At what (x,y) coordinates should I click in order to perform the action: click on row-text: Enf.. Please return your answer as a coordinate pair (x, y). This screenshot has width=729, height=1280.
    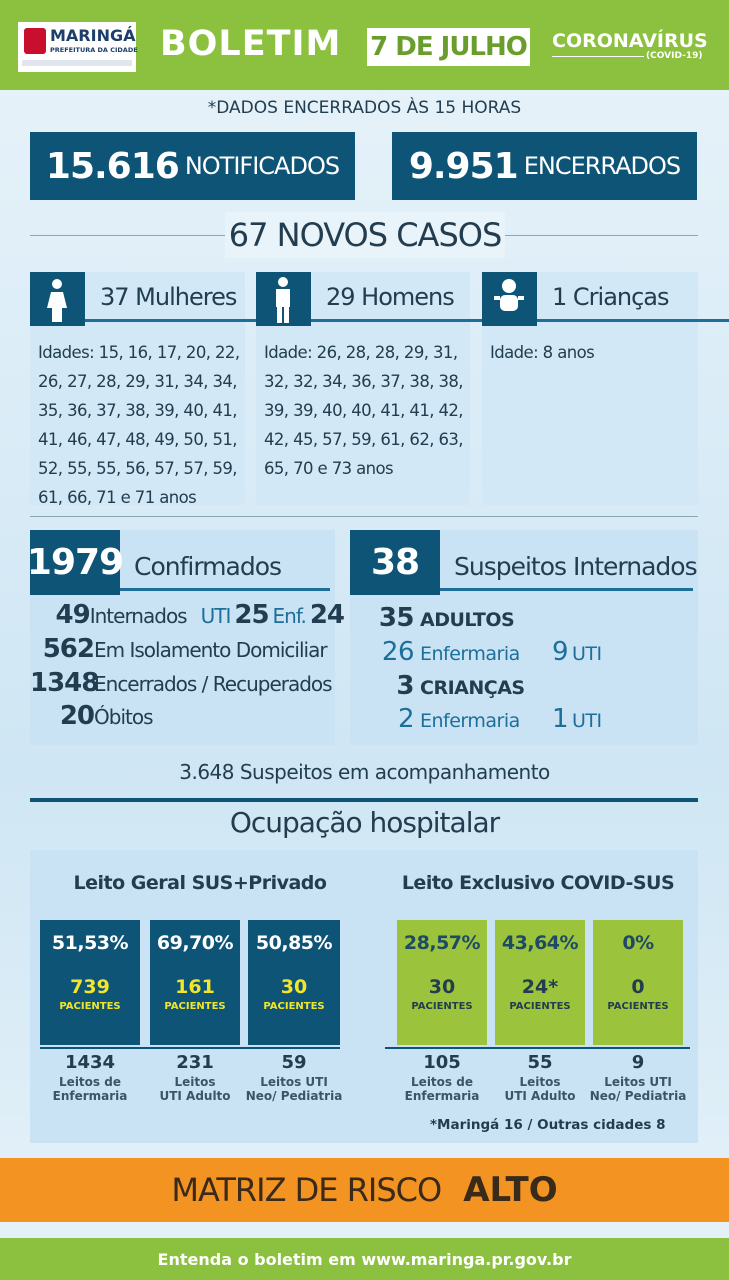
    Looking at the image, I should click on (289, 616).